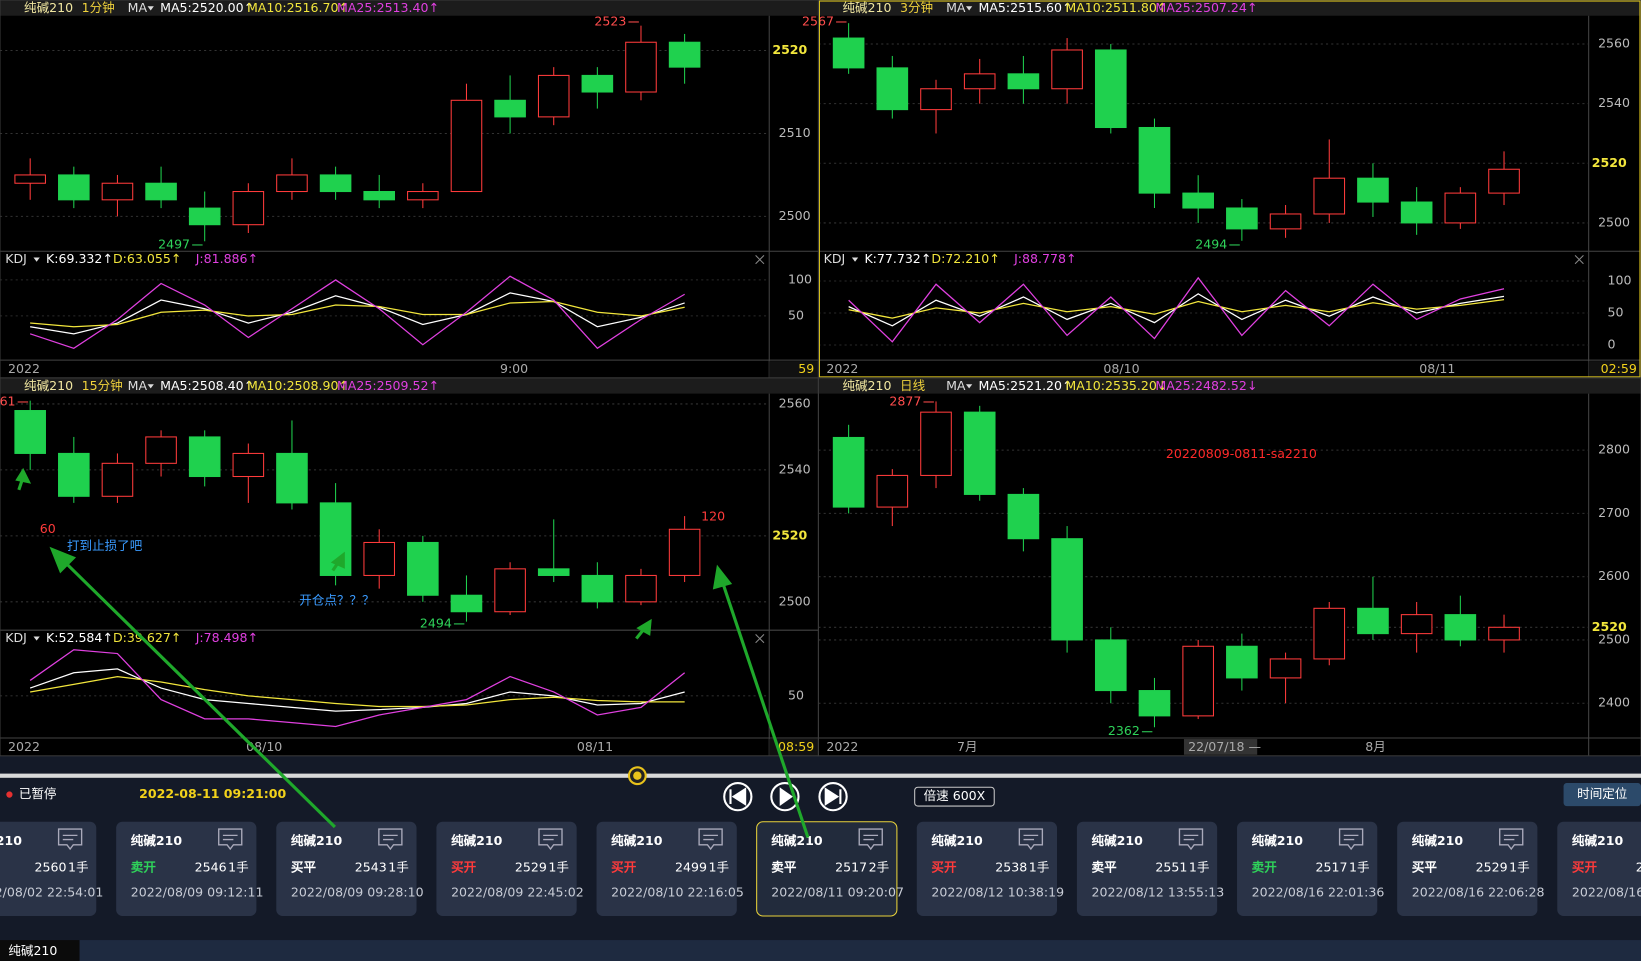 The width and height of the screenshot is (1641, 961). I want to click on high-label: 2561, so click(8, 400).